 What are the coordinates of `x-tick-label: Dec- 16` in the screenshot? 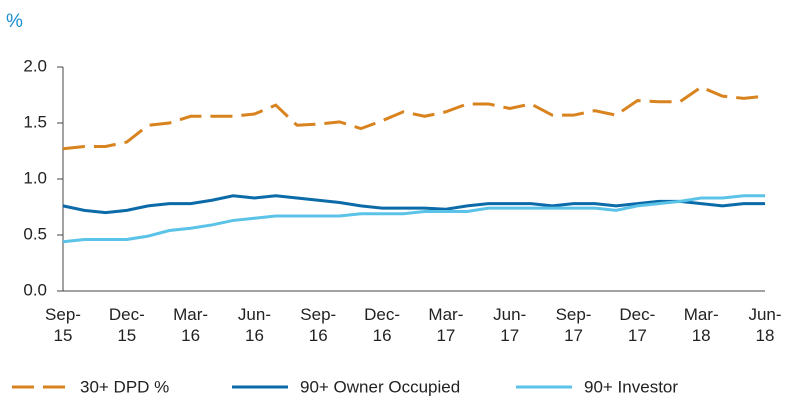 It's located at (382, 325).